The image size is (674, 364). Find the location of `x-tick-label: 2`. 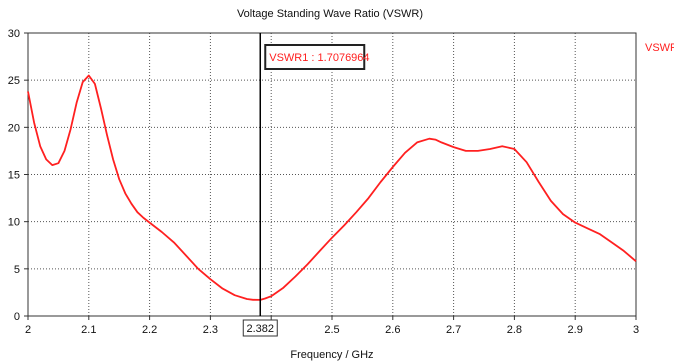

x-tick-label: 2 is located at coordinates (28, 330).